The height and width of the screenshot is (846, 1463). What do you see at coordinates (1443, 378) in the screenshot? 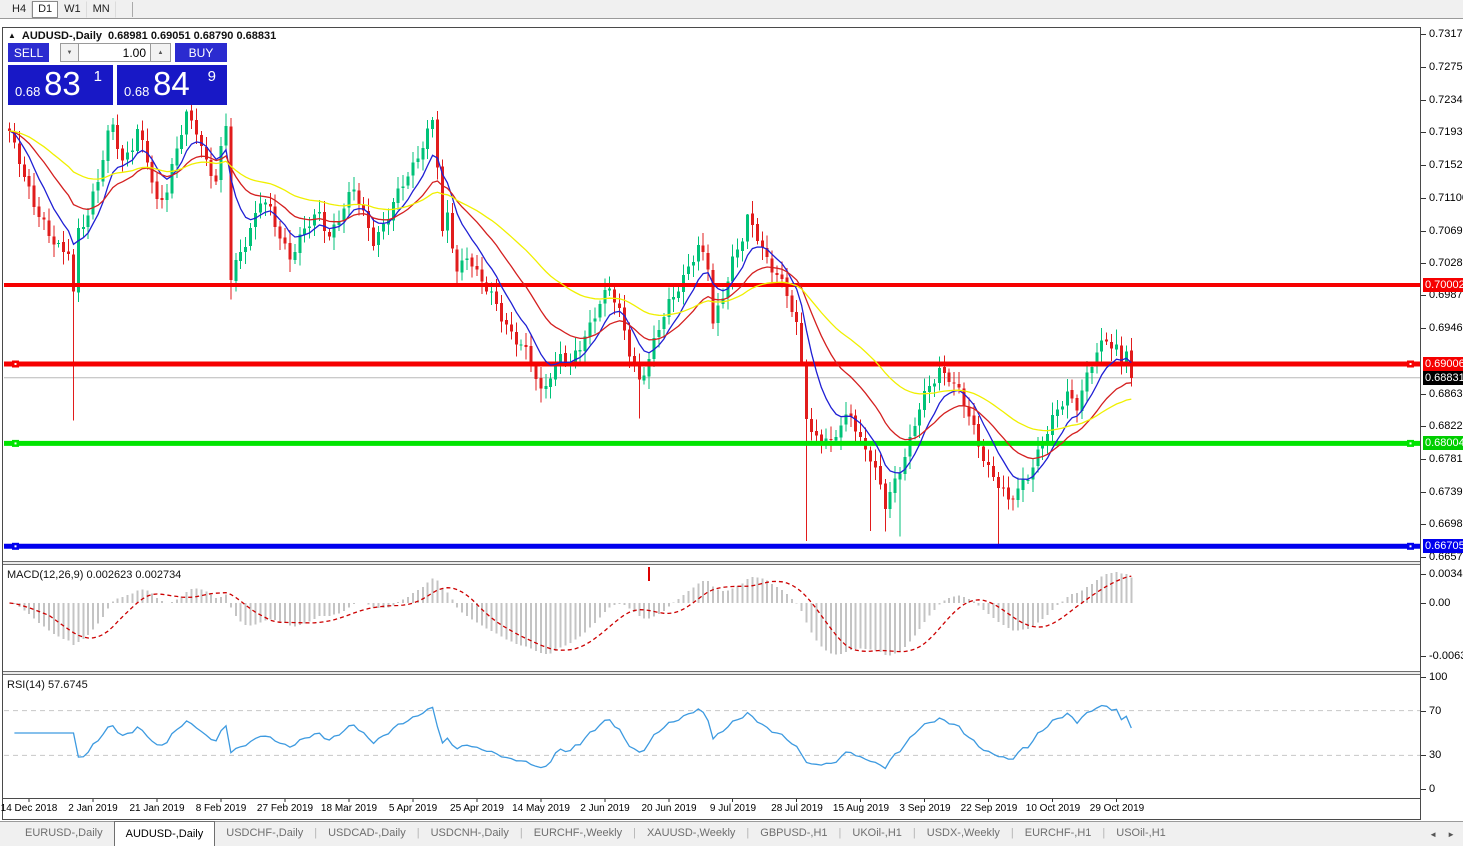
I see `price-tag-0.68831: 0.68831` at bounding box center [1443, 378].